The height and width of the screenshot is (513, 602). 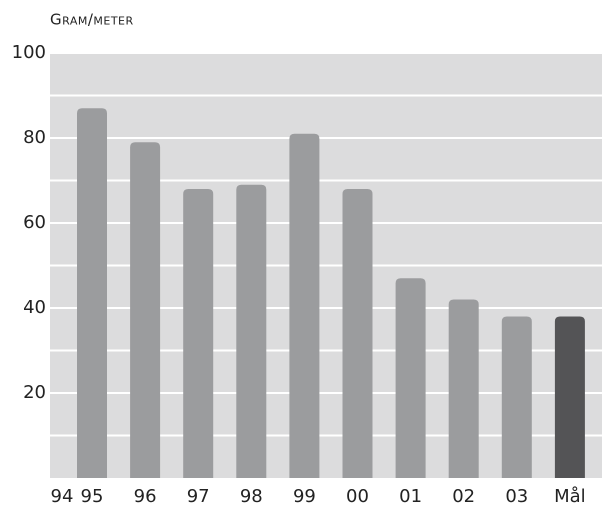 I want to click on x-tick-label: 95, so click(x=92, y=496).